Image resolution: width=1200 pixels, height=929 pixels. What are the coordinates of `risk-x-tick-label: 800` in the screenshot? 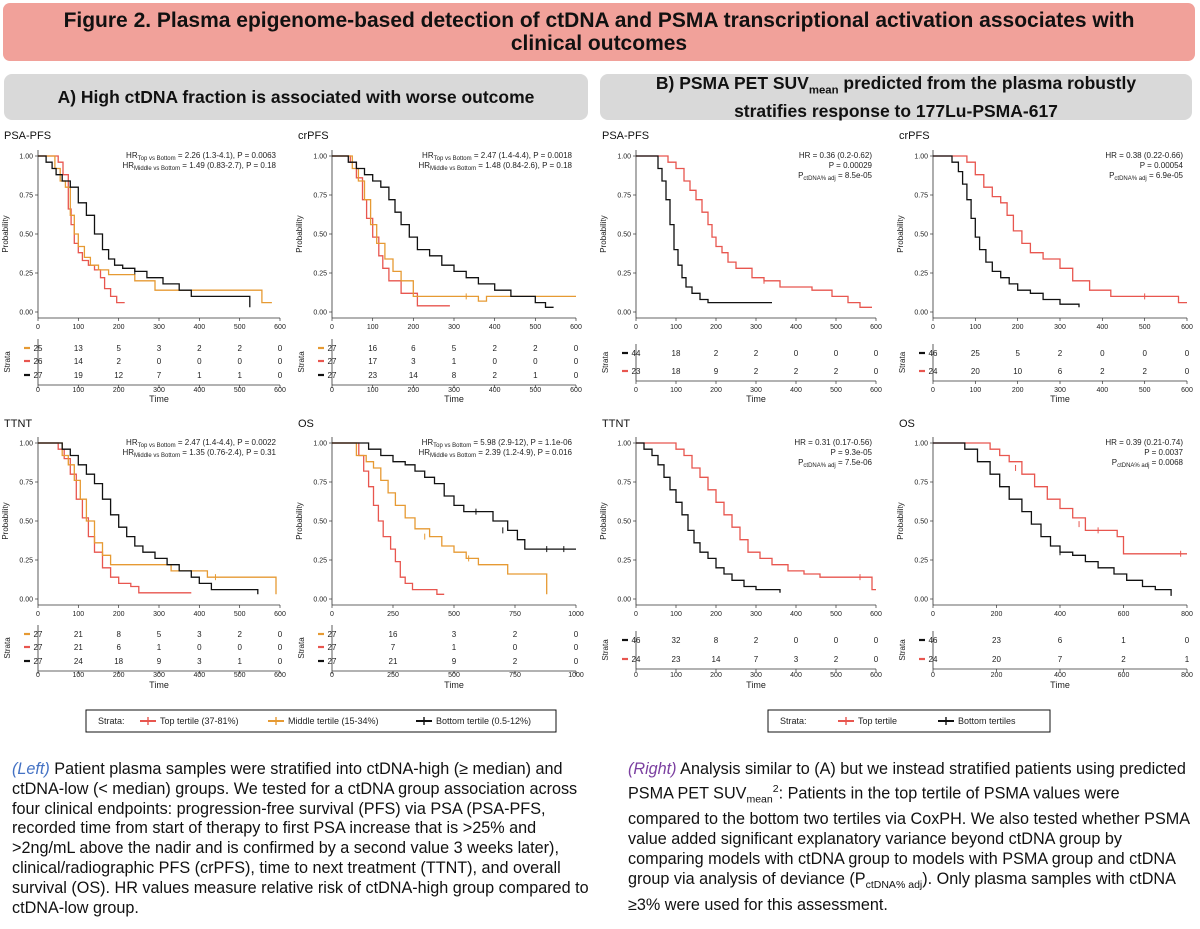 It's located at (1187, 675).